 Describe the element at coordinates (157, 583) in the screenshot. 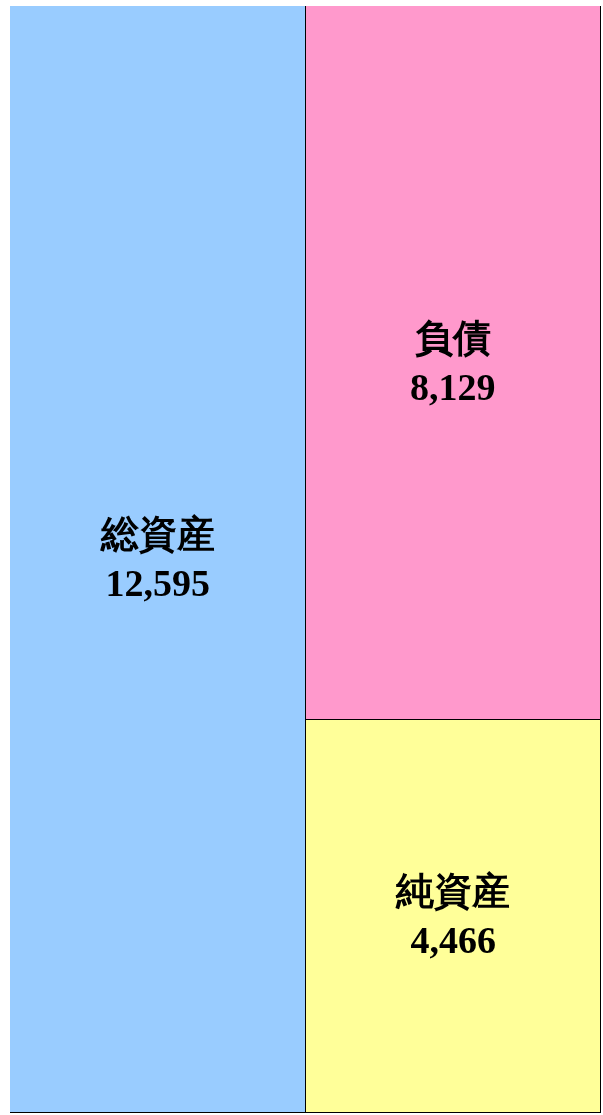

I see `data-label: 12,595` at that location.